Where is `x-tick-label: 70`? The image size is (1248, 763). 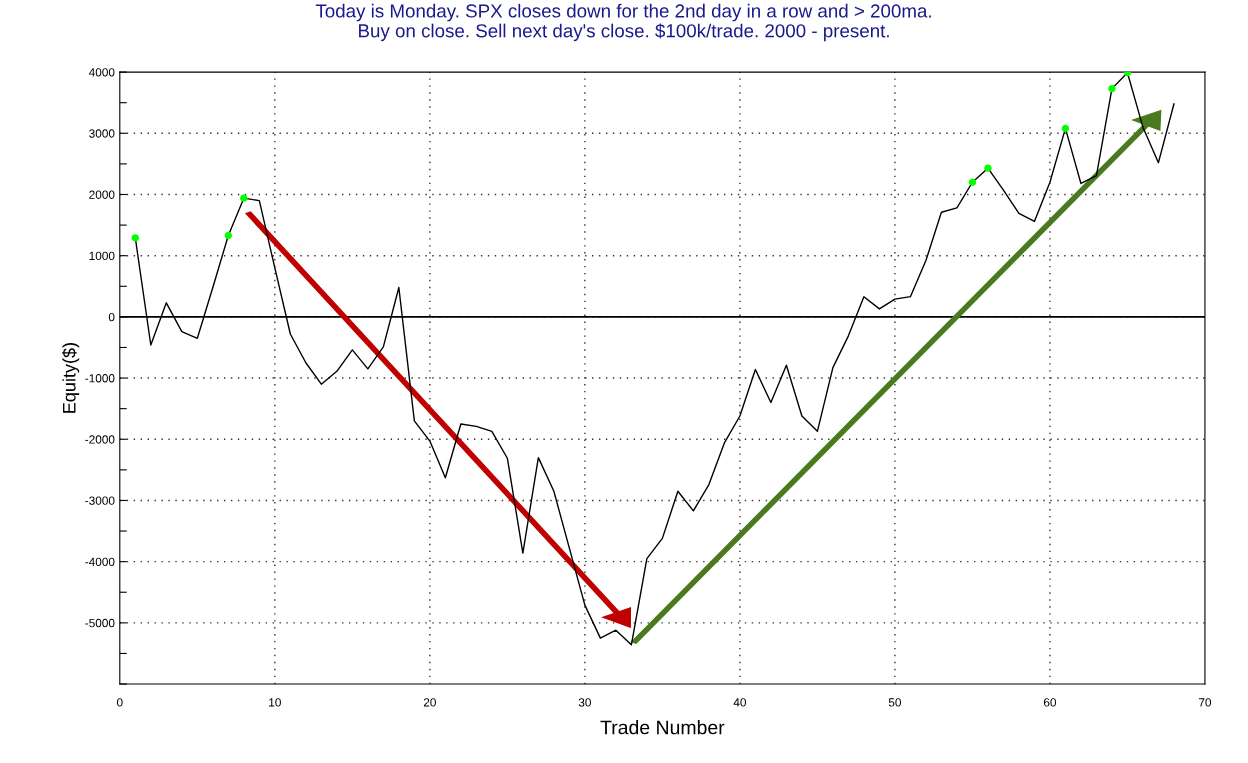
x-tick-label: 70 is located at coordinates (1205, 702).